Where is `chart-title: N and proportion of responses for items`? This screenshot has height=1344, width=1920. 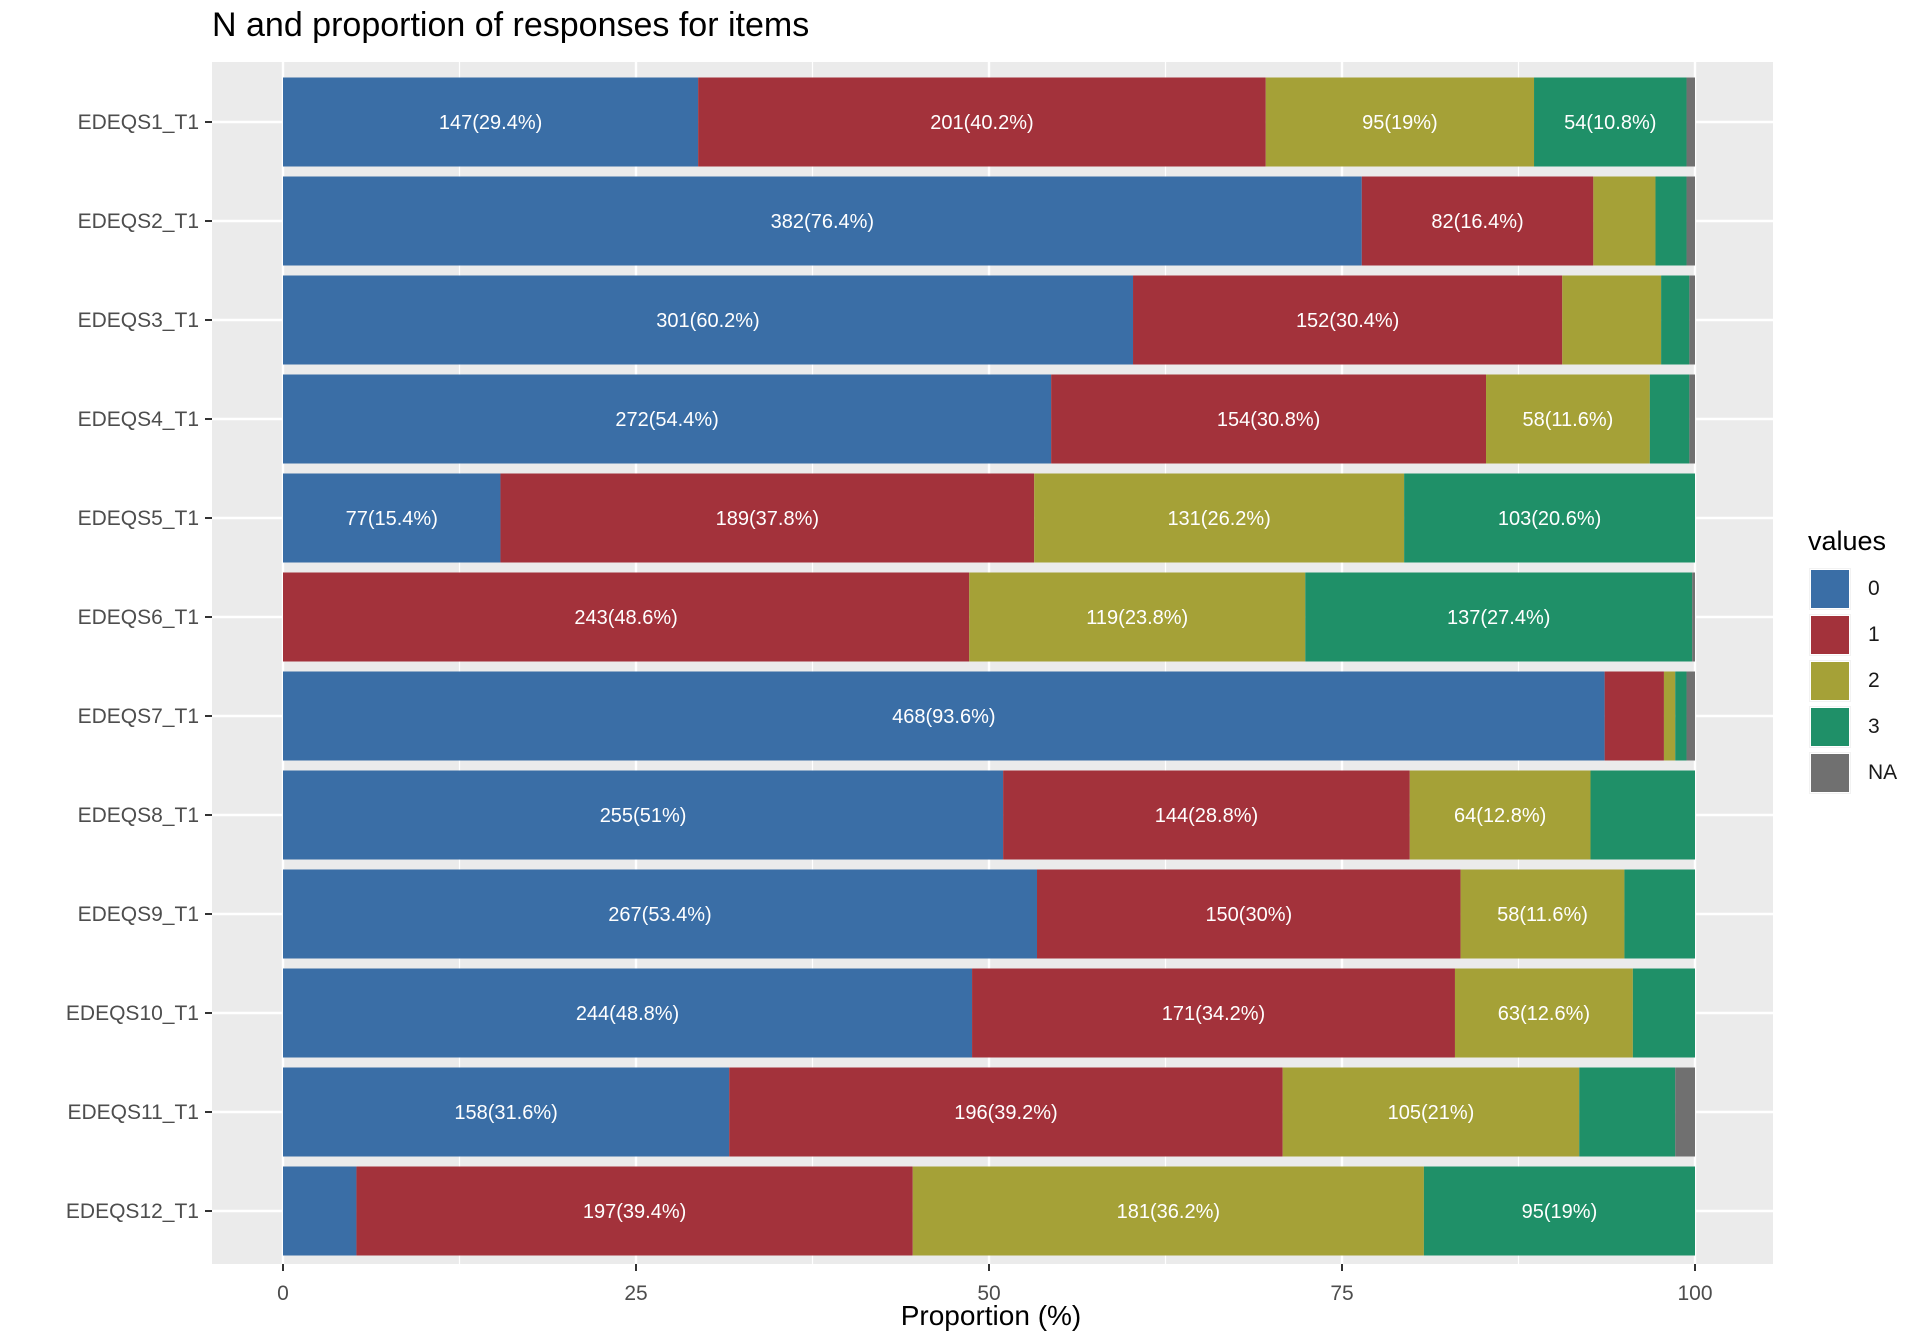
chart-title: N and proportion of responses for items is located at coordinates (511, 25).